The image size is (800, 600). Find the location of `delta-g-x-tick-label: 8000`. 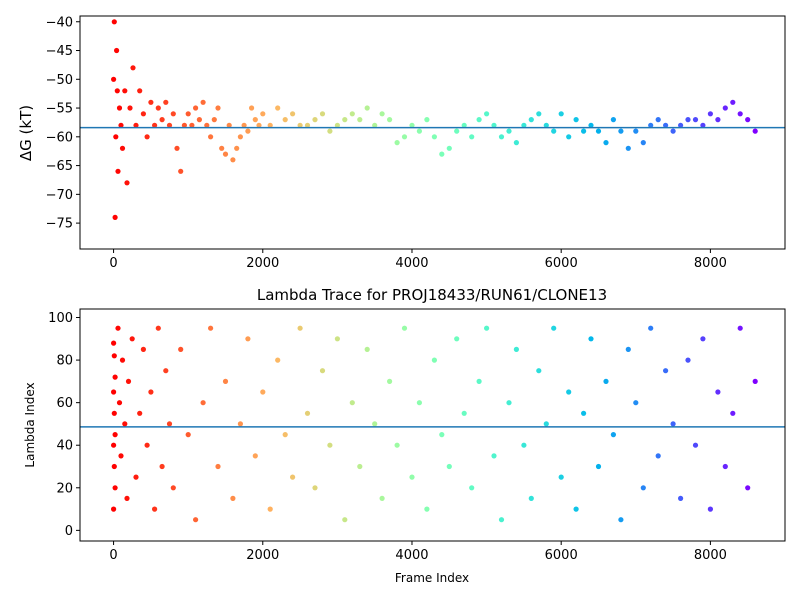

delta-g-x-tick-label: 8000 is located at coordinates (710, 263).